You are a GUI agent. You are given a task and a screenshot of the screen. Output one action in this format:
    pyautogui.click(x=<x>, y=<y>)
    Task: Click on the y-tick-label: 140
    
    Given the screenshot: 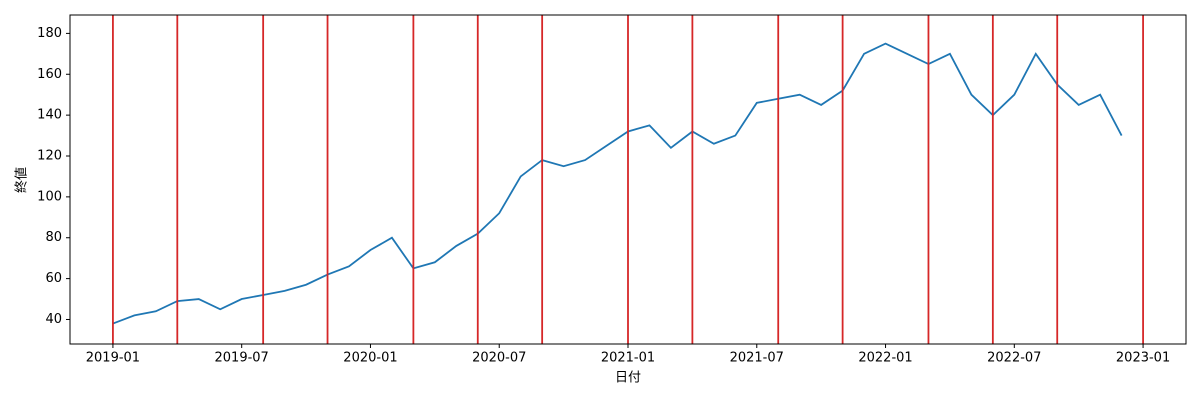 What is the action you would take?
    pyautogui.click(x=49, y=115)
    